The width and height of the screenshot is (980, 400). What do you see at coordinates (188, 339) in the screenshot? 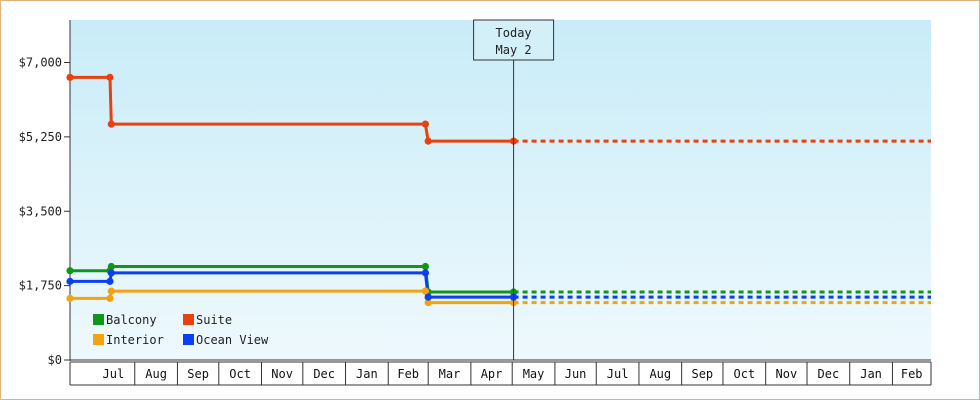
I see `legend-swatch-ocean-view` at bounding box center [188, 339].